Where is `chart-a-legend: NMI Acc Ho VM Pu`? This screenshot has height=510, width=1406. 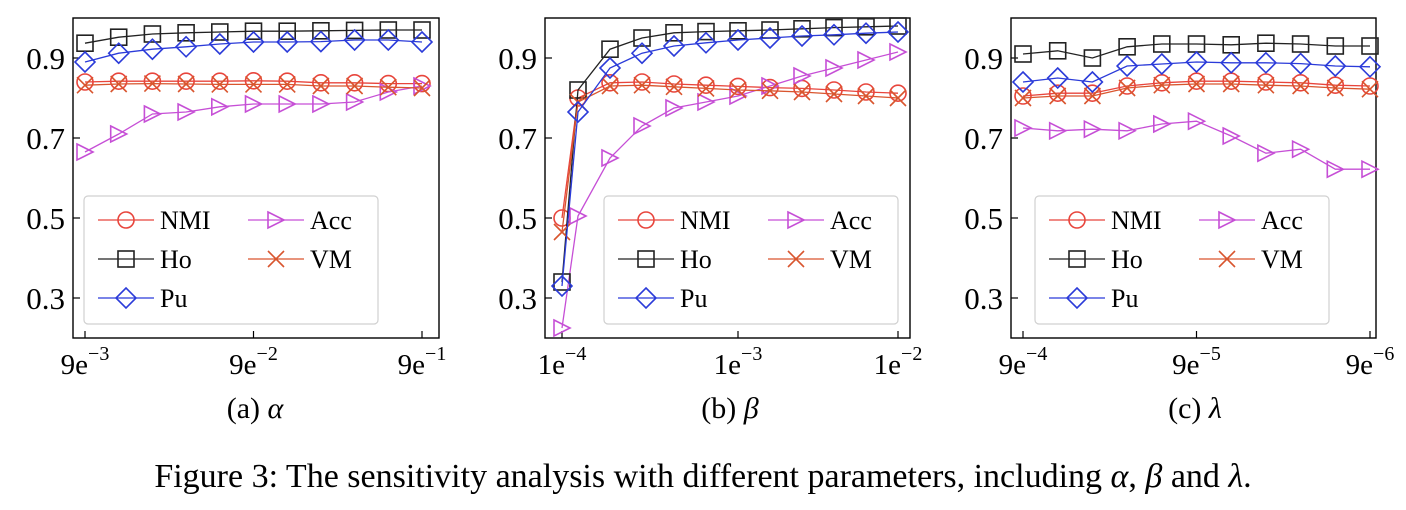
chart-a-legend: NMI Acc Ho VM Pu is located at coordinates (231, 260).